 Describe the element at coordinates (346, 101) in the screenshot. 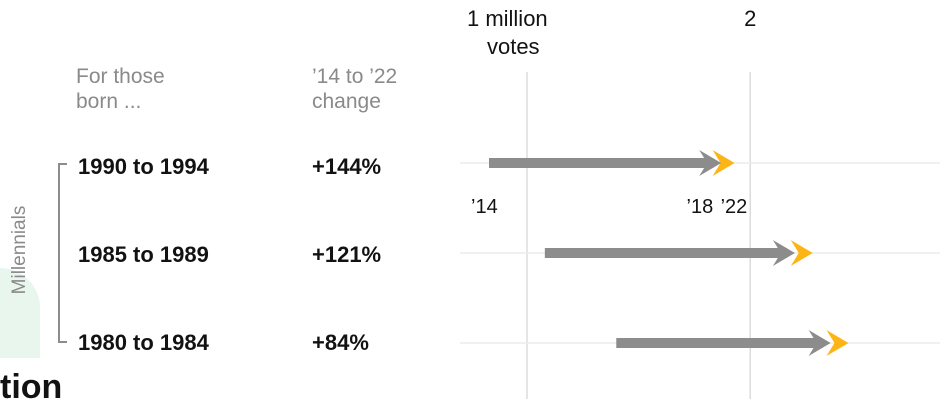

I see `change-header-line2: change` at that location.